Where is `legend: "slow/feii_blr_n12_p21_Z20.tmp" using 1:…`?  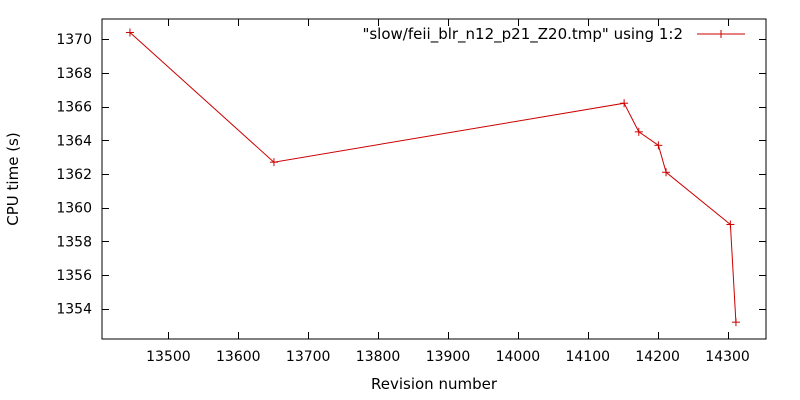 legend: "slow/feii_blr_n12_p21_Z20.tmp" using 1:… is located at coordinates (553, 34).